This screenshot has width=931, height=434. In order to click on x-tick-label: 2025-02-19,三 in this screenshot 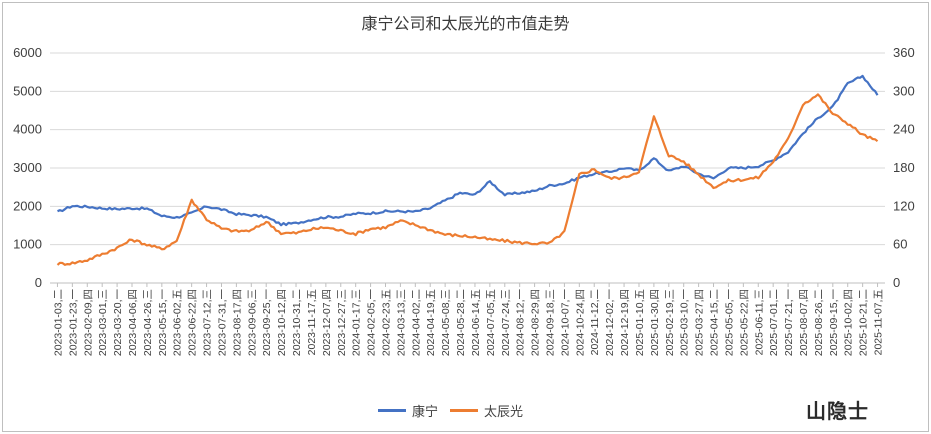, I will do `click(670, 322)`.